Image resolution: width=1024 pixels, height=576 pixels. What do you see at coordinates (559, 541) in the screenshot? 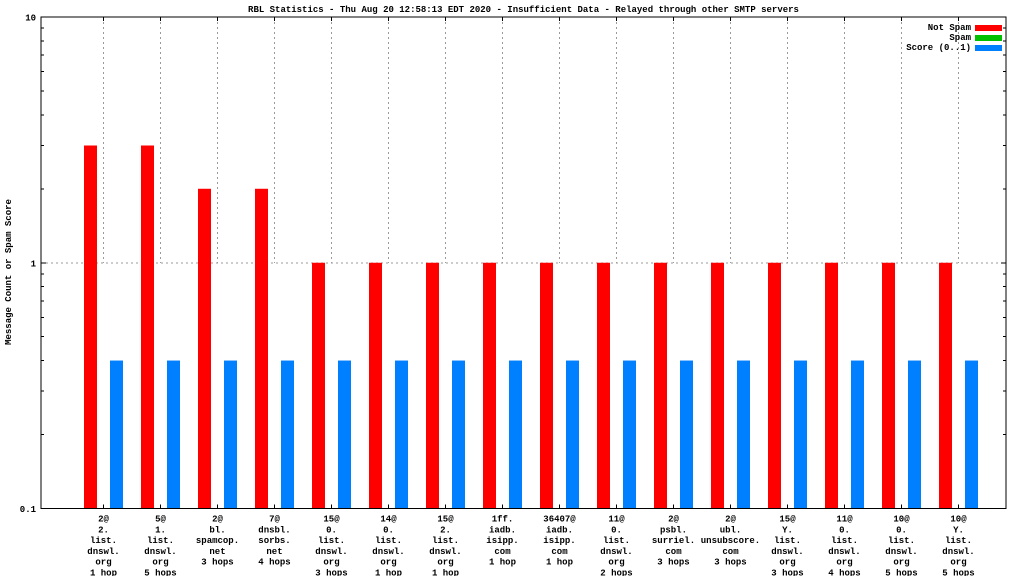
I see `x-tick-label: 36407@ iadb. isipp. com 1 hop` at bounding box center [559, 541].